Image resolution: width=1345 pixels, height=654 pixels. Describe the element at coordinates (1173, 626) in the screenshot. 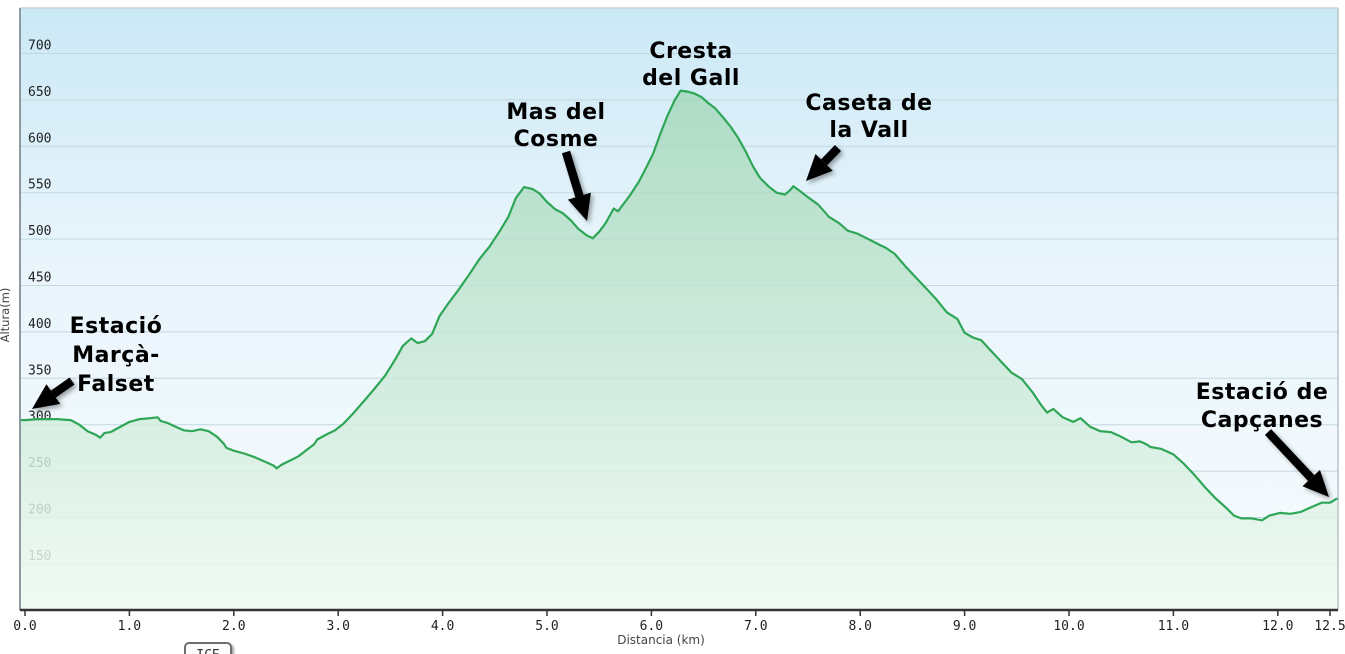

I see `x-tick-label: 11.0` at that location.